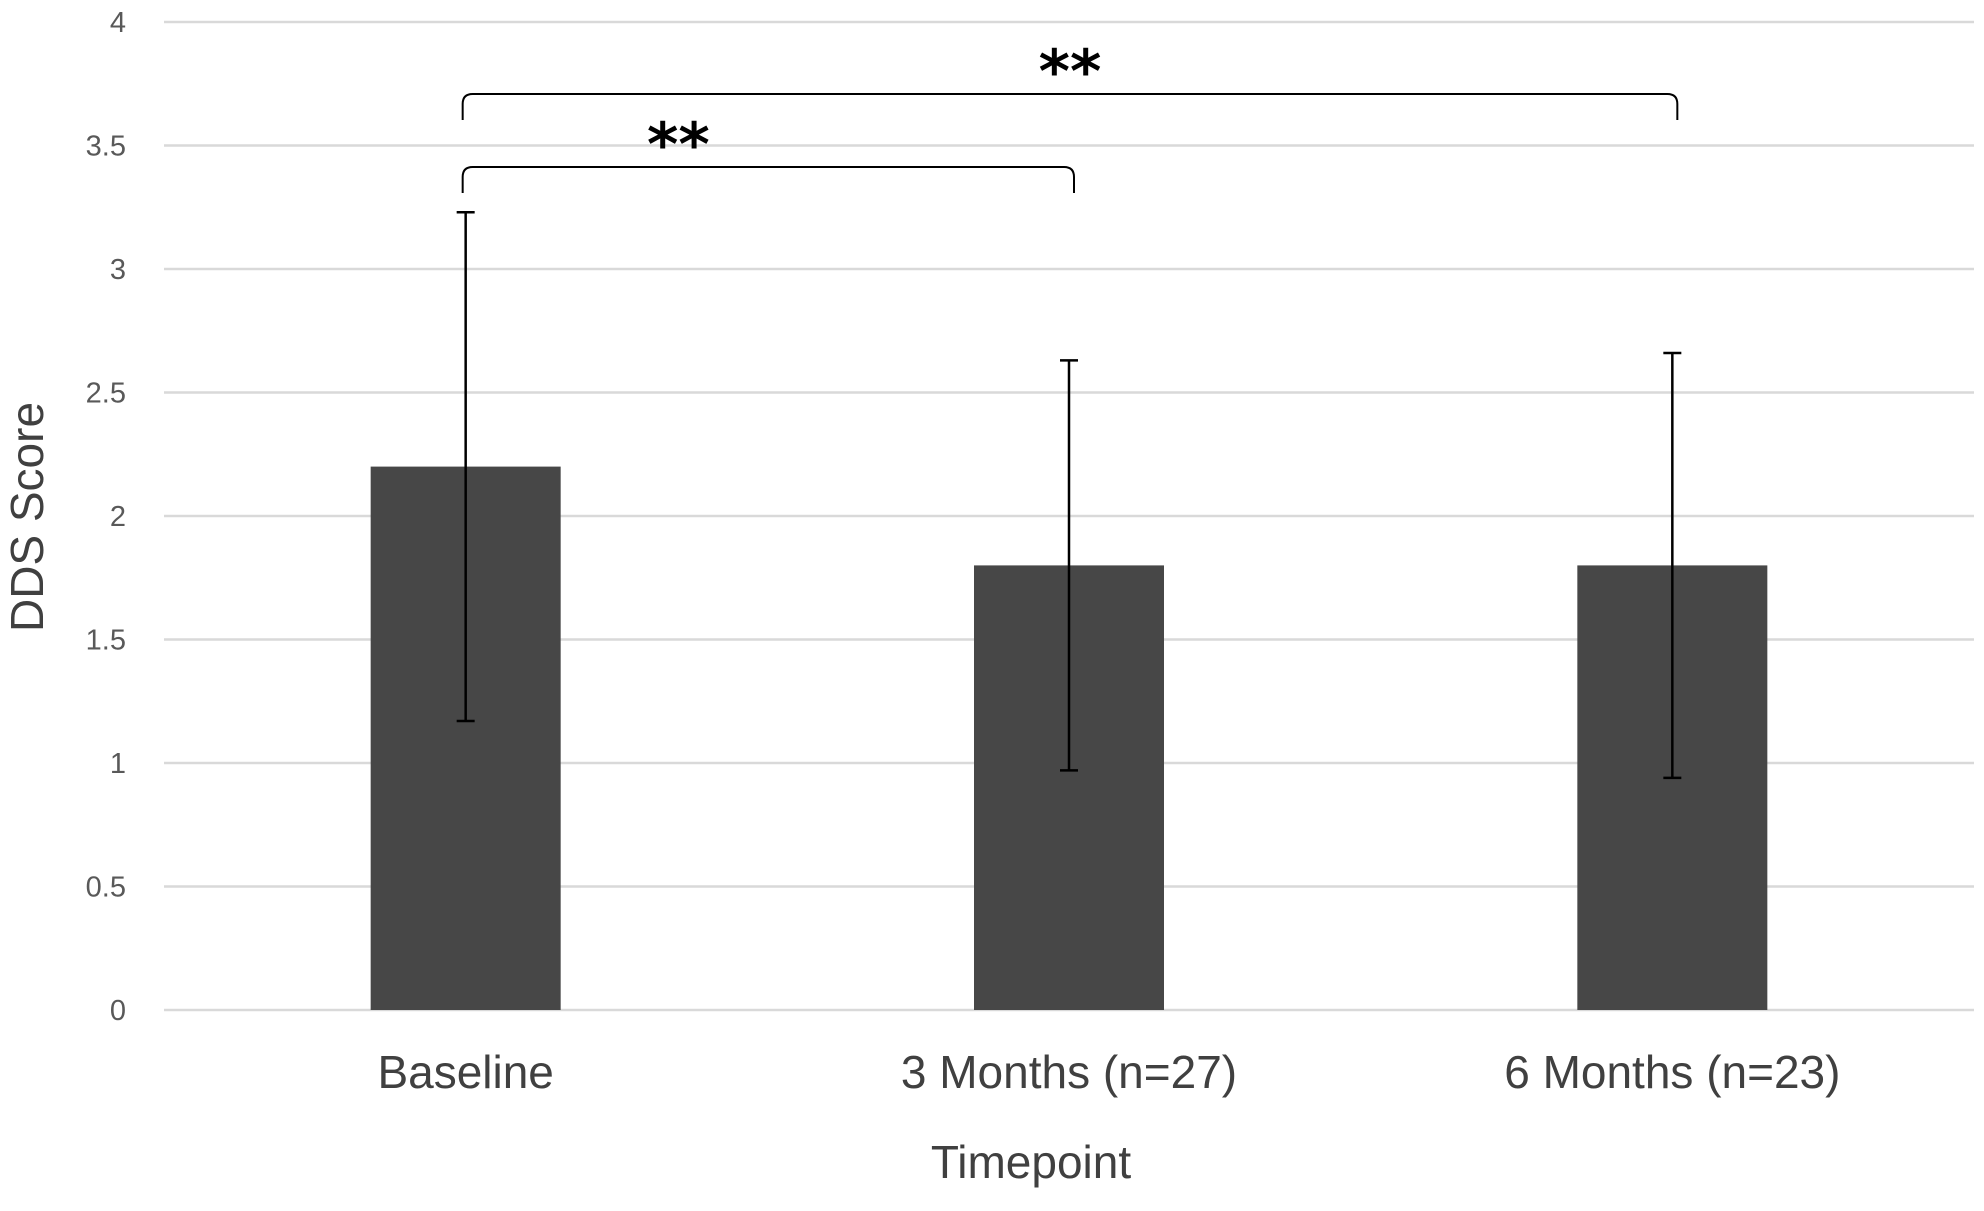  What do you see at coordinates (106, 147) in the screenshot?
I see `y-tick-label: 3.5` at bounding box center [106, 147].